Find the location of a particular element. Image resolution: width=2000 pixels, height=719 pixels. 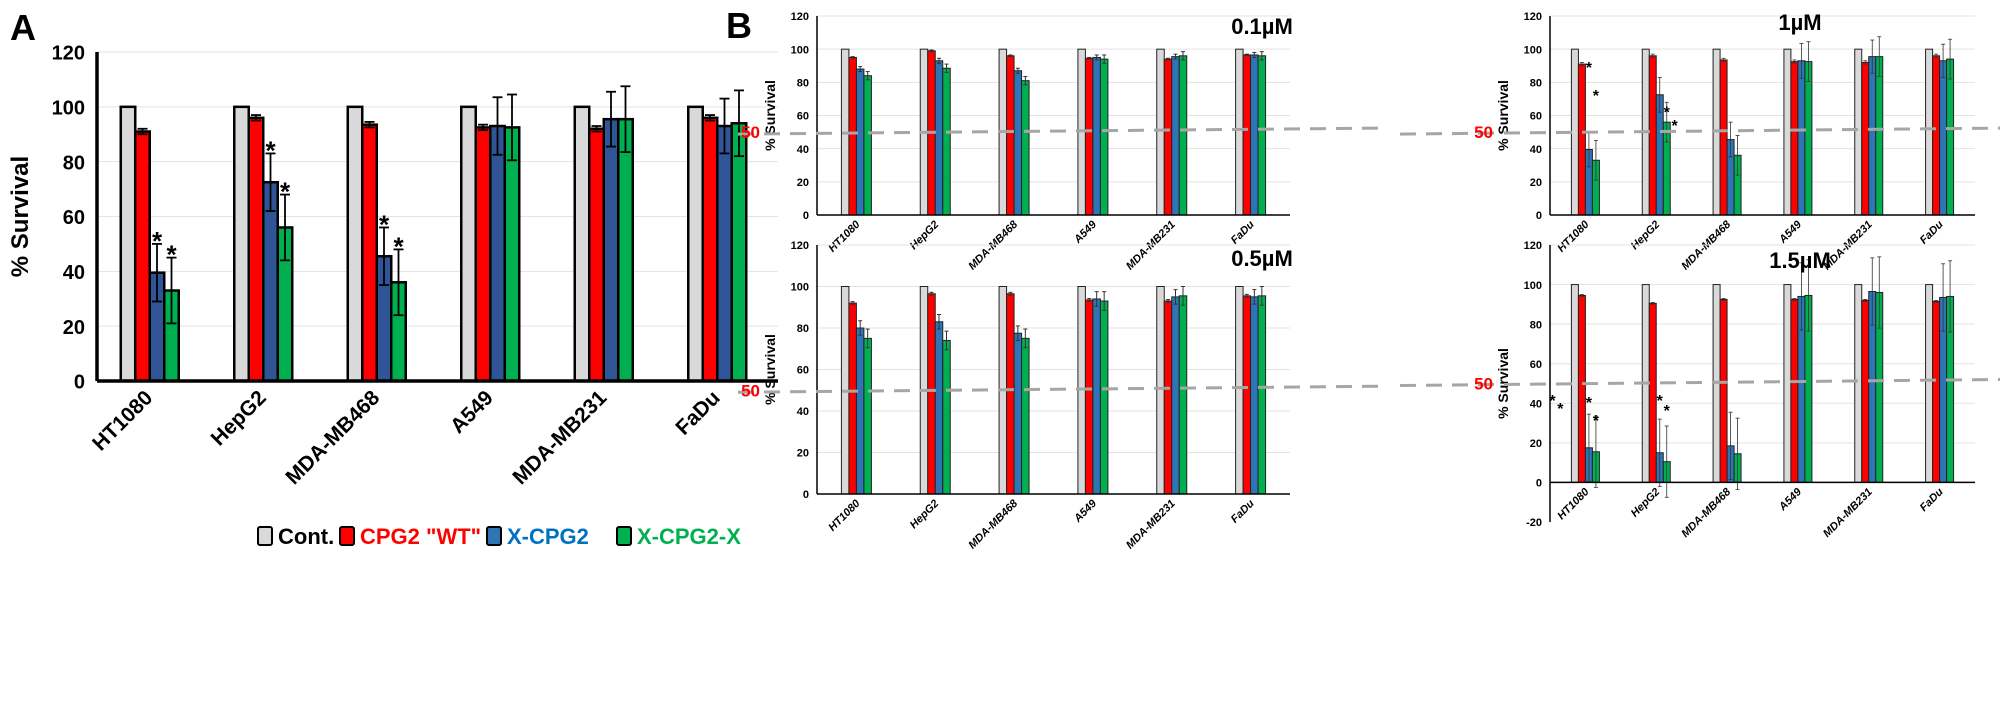

legend-item: X-CPG2 is located at coordinates (537, 536).